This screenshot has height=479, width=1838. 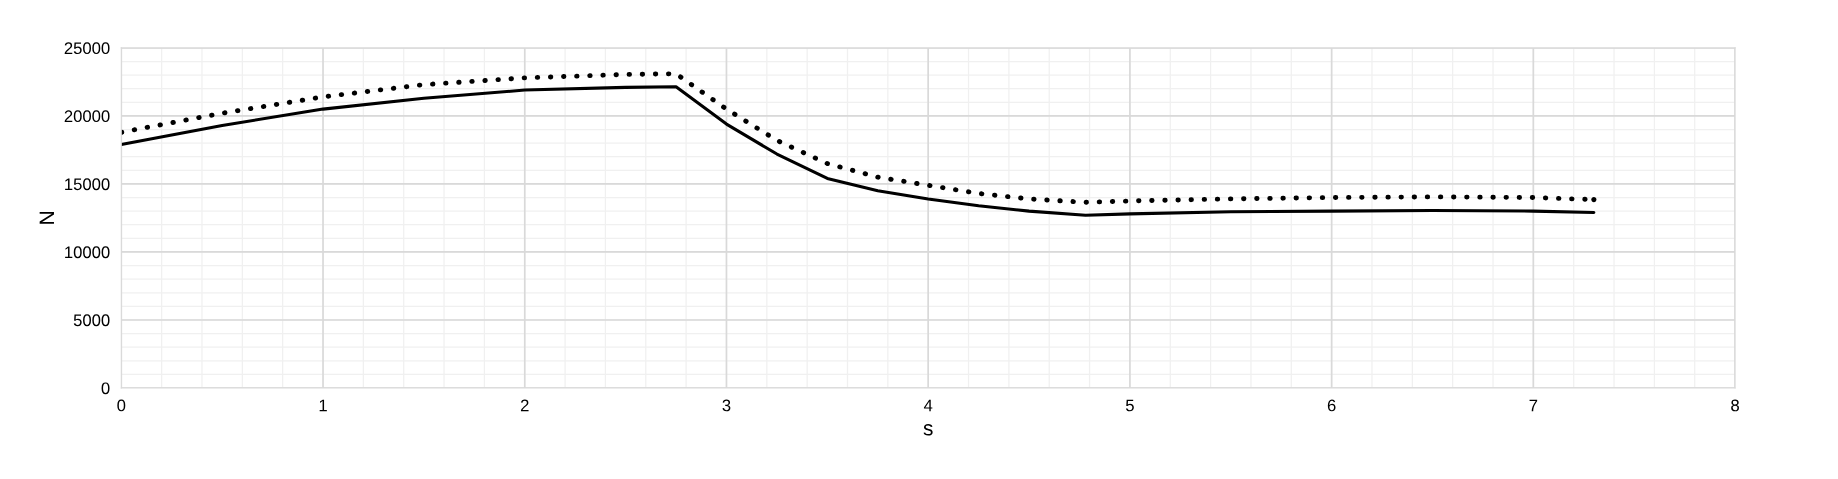 What do you see at coordinates (121, 405) in the screenshot?
I see `x-tick-label: 0` at bounding box center [121, 405].